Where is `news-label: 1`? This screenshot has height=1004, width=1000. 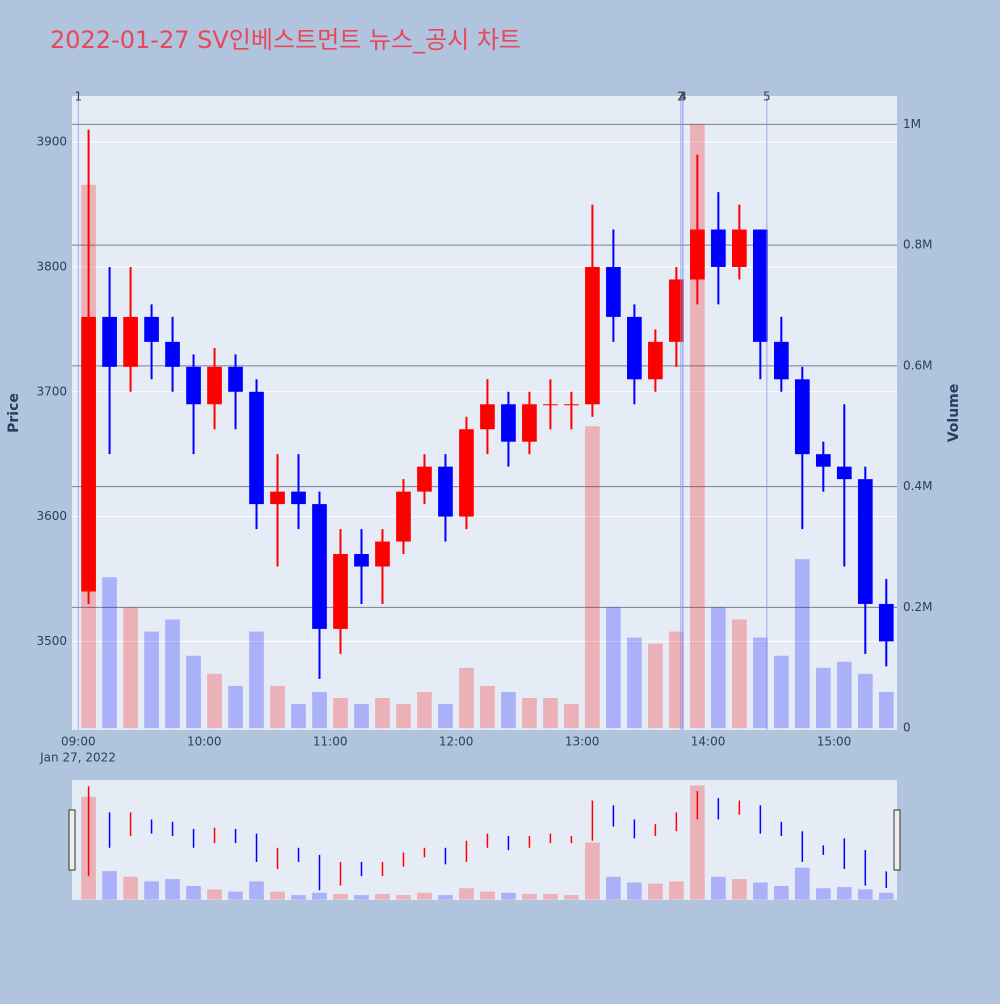
news-label: 1 is located at coordinates (78, 97).